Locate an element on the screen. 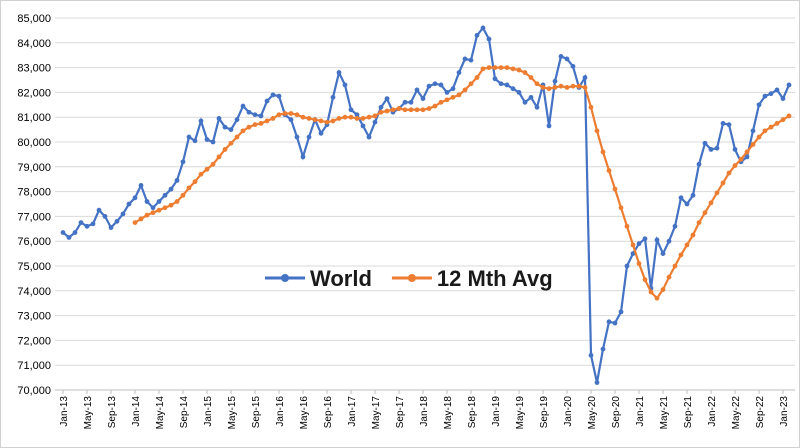 The width and height of the screenshot is (800, 448). x-tick-label: Sep-19 is located at coordinates (544, 412).